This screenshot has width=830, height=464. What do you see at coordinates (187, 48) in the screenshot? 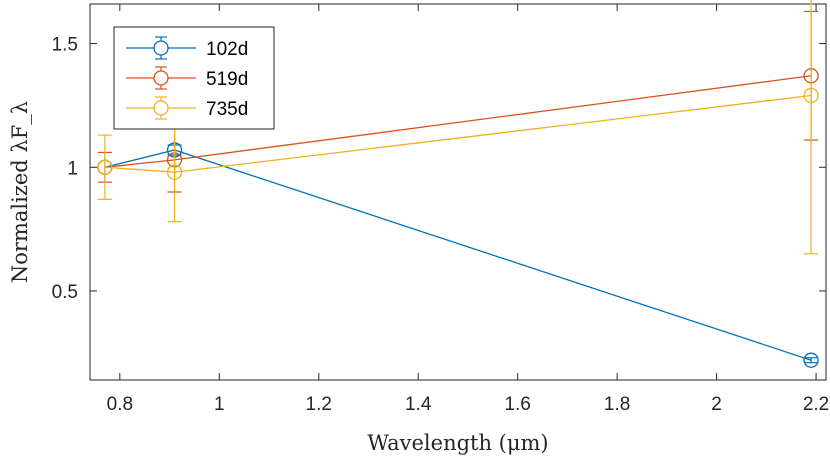
I see `legend-item-102d: 102d` at bounding box center [187, 48].